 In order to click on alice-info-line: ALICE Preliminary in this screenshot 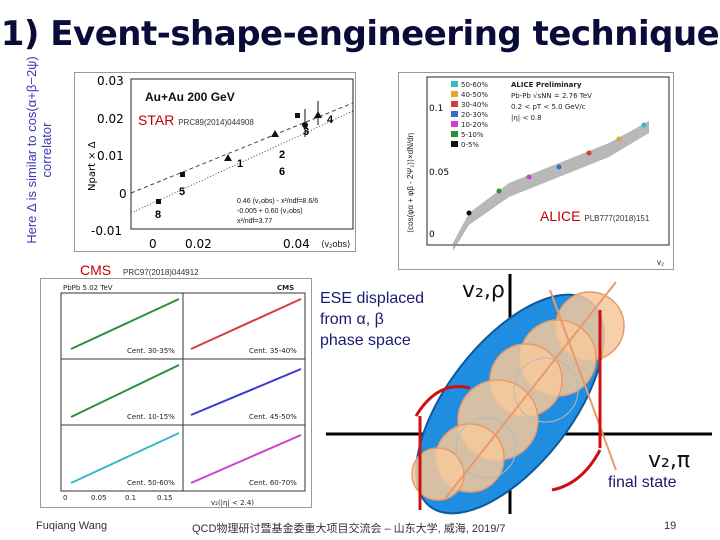, I will do `click(546, 85)`.